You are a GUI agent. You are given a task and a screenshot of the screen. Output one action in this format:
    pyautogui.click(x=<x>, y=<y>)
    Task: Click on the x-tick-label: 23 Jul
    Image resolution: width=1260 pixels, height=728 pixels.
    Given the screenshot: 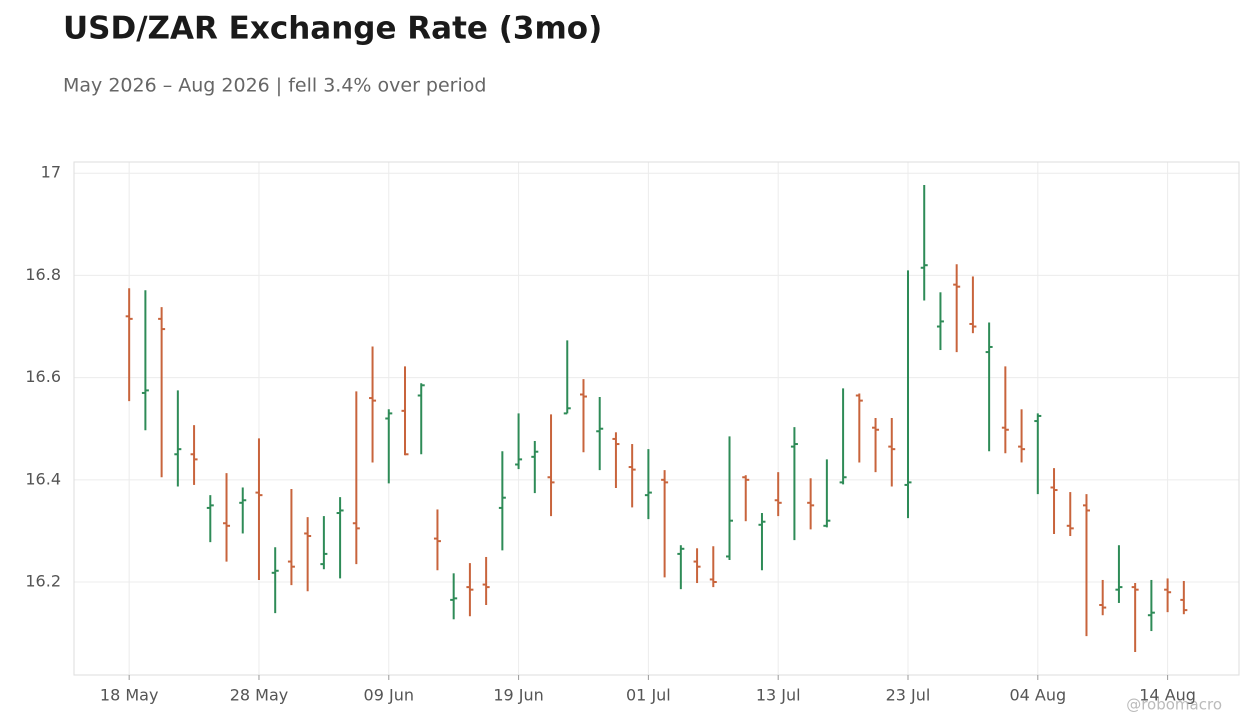 What is the action you would take?
    pyautogui.click(x=908, y=695)
    